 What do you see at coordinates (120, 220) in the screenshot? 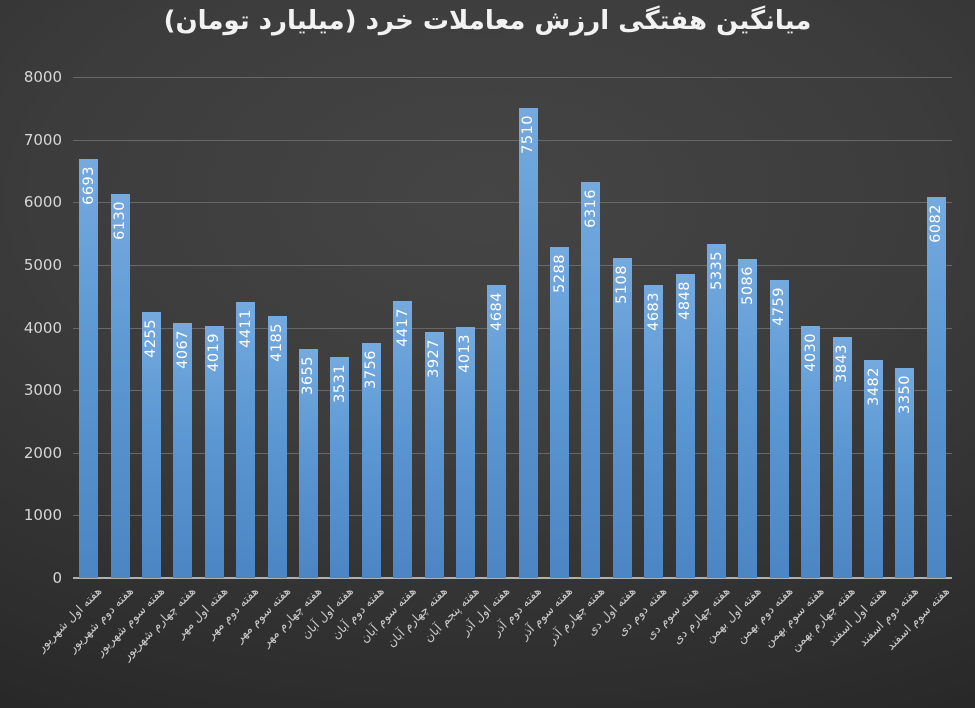
I see `bar-value-label: 6130` at bounding box center [120, 220].